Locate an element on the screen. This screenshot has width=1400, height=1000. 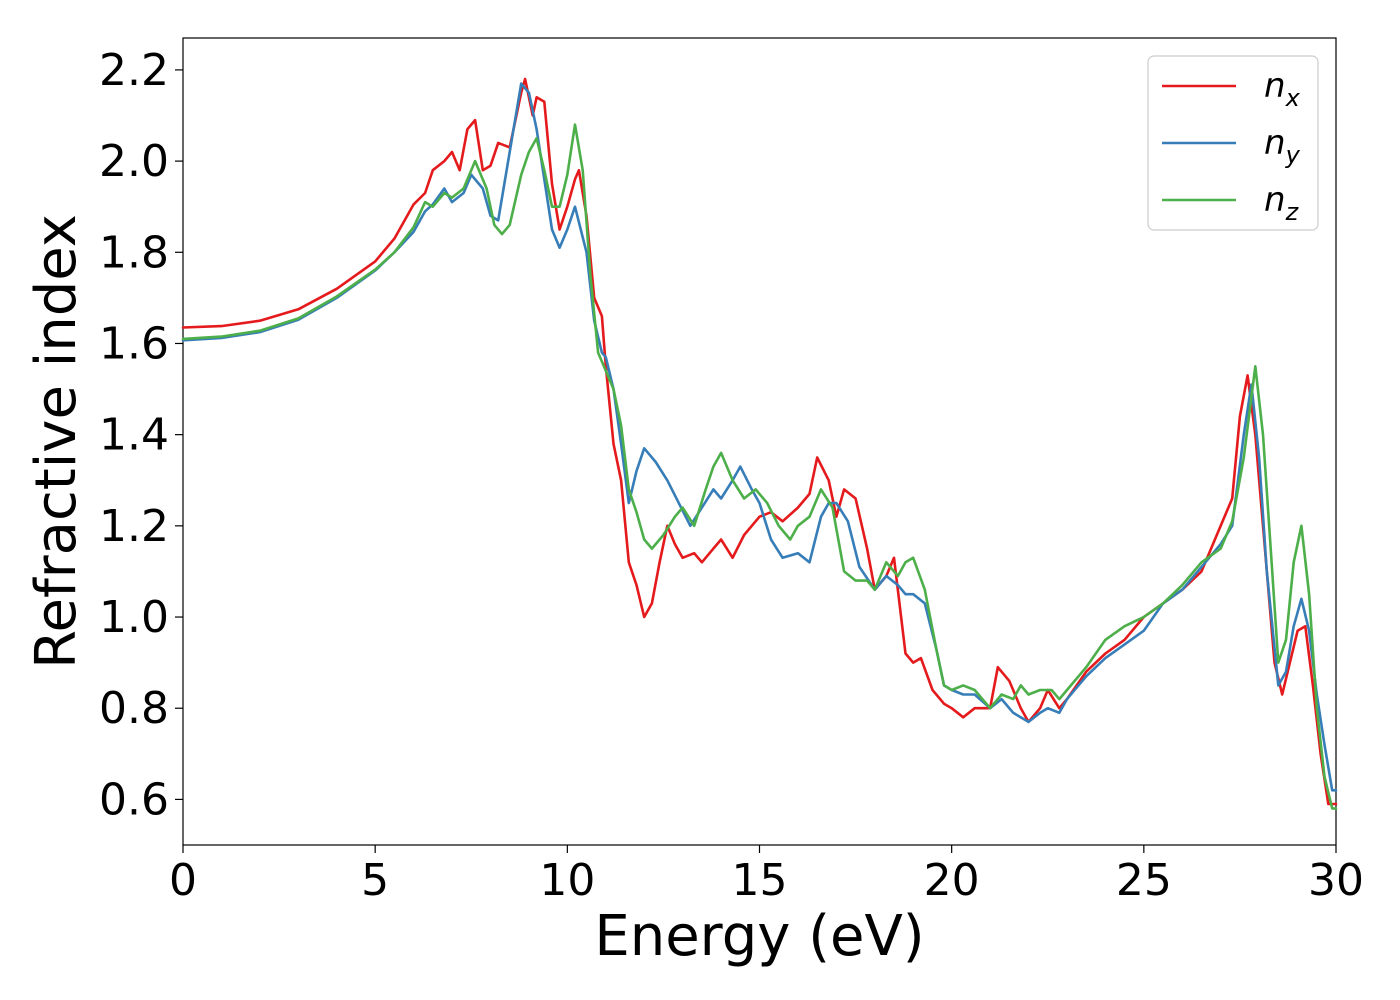
x-axis-ticks: 0 5 10 15 20 25 30 is located at coordinates (766, 875).